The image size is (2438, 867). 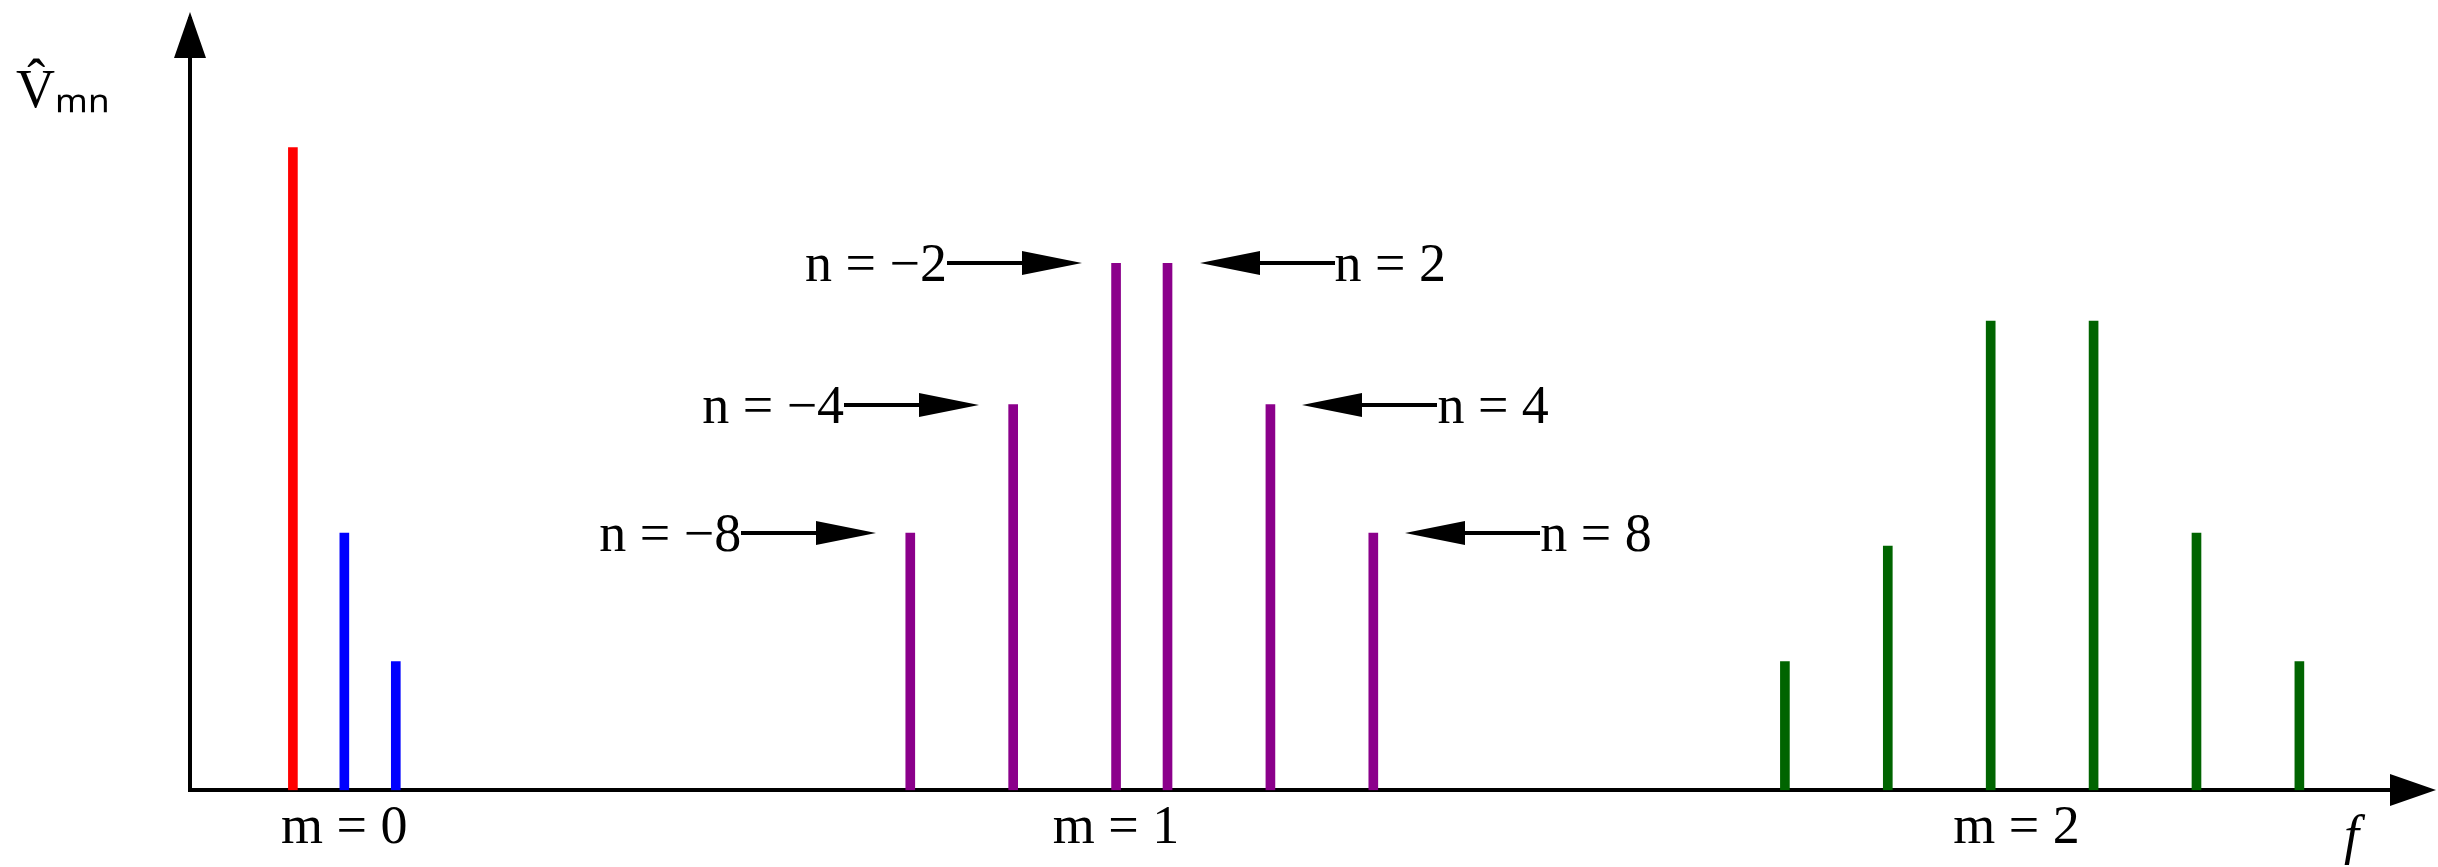 I want to click on annotation: n = 8, so click(x=1596, y=533).